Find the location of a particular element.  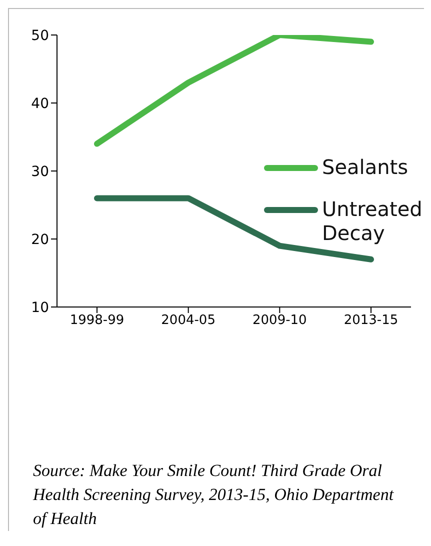

source-note: Source: Make Your Smile Count! Third Grade Oral Health Screening Survey, 2013-15, Ohio Department of Health is located at coordinates (213, 495).